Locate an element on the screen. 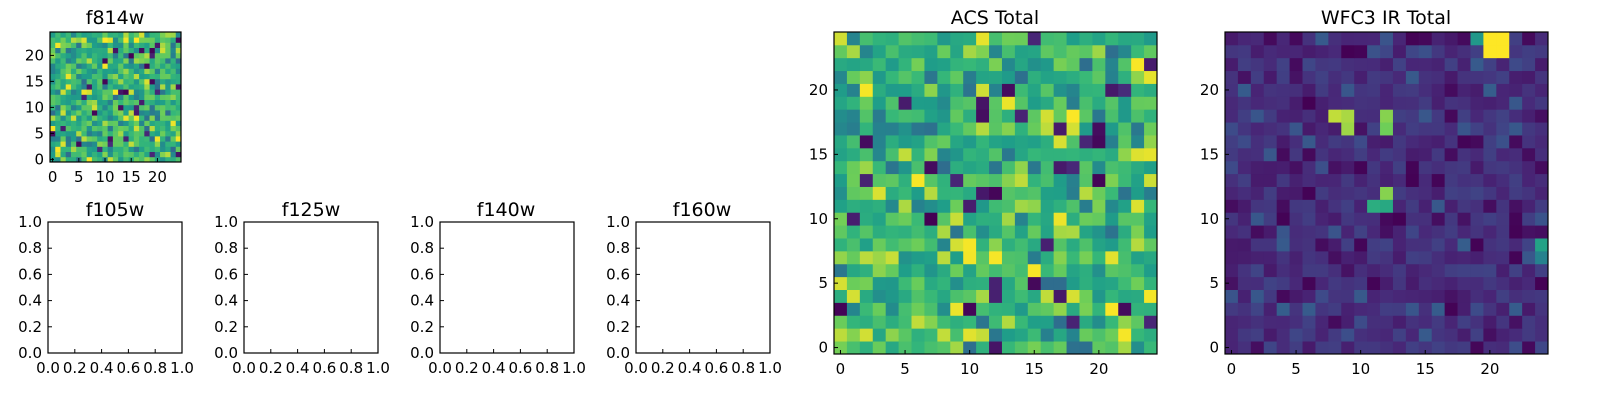 Image resolution: width=1600 pixels, height=400 pixels. frame-f105w is located at coordinates (115, 287).